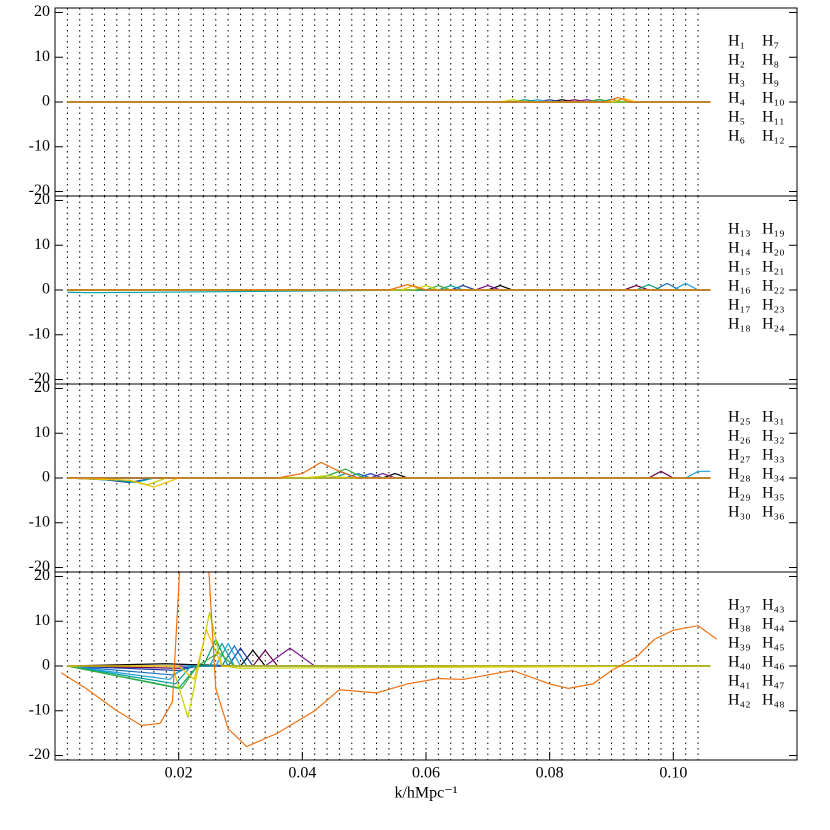  Describe the element at coordinates (773, 681) in the screenshot. I see `legend-label: H₄₇` at that location.